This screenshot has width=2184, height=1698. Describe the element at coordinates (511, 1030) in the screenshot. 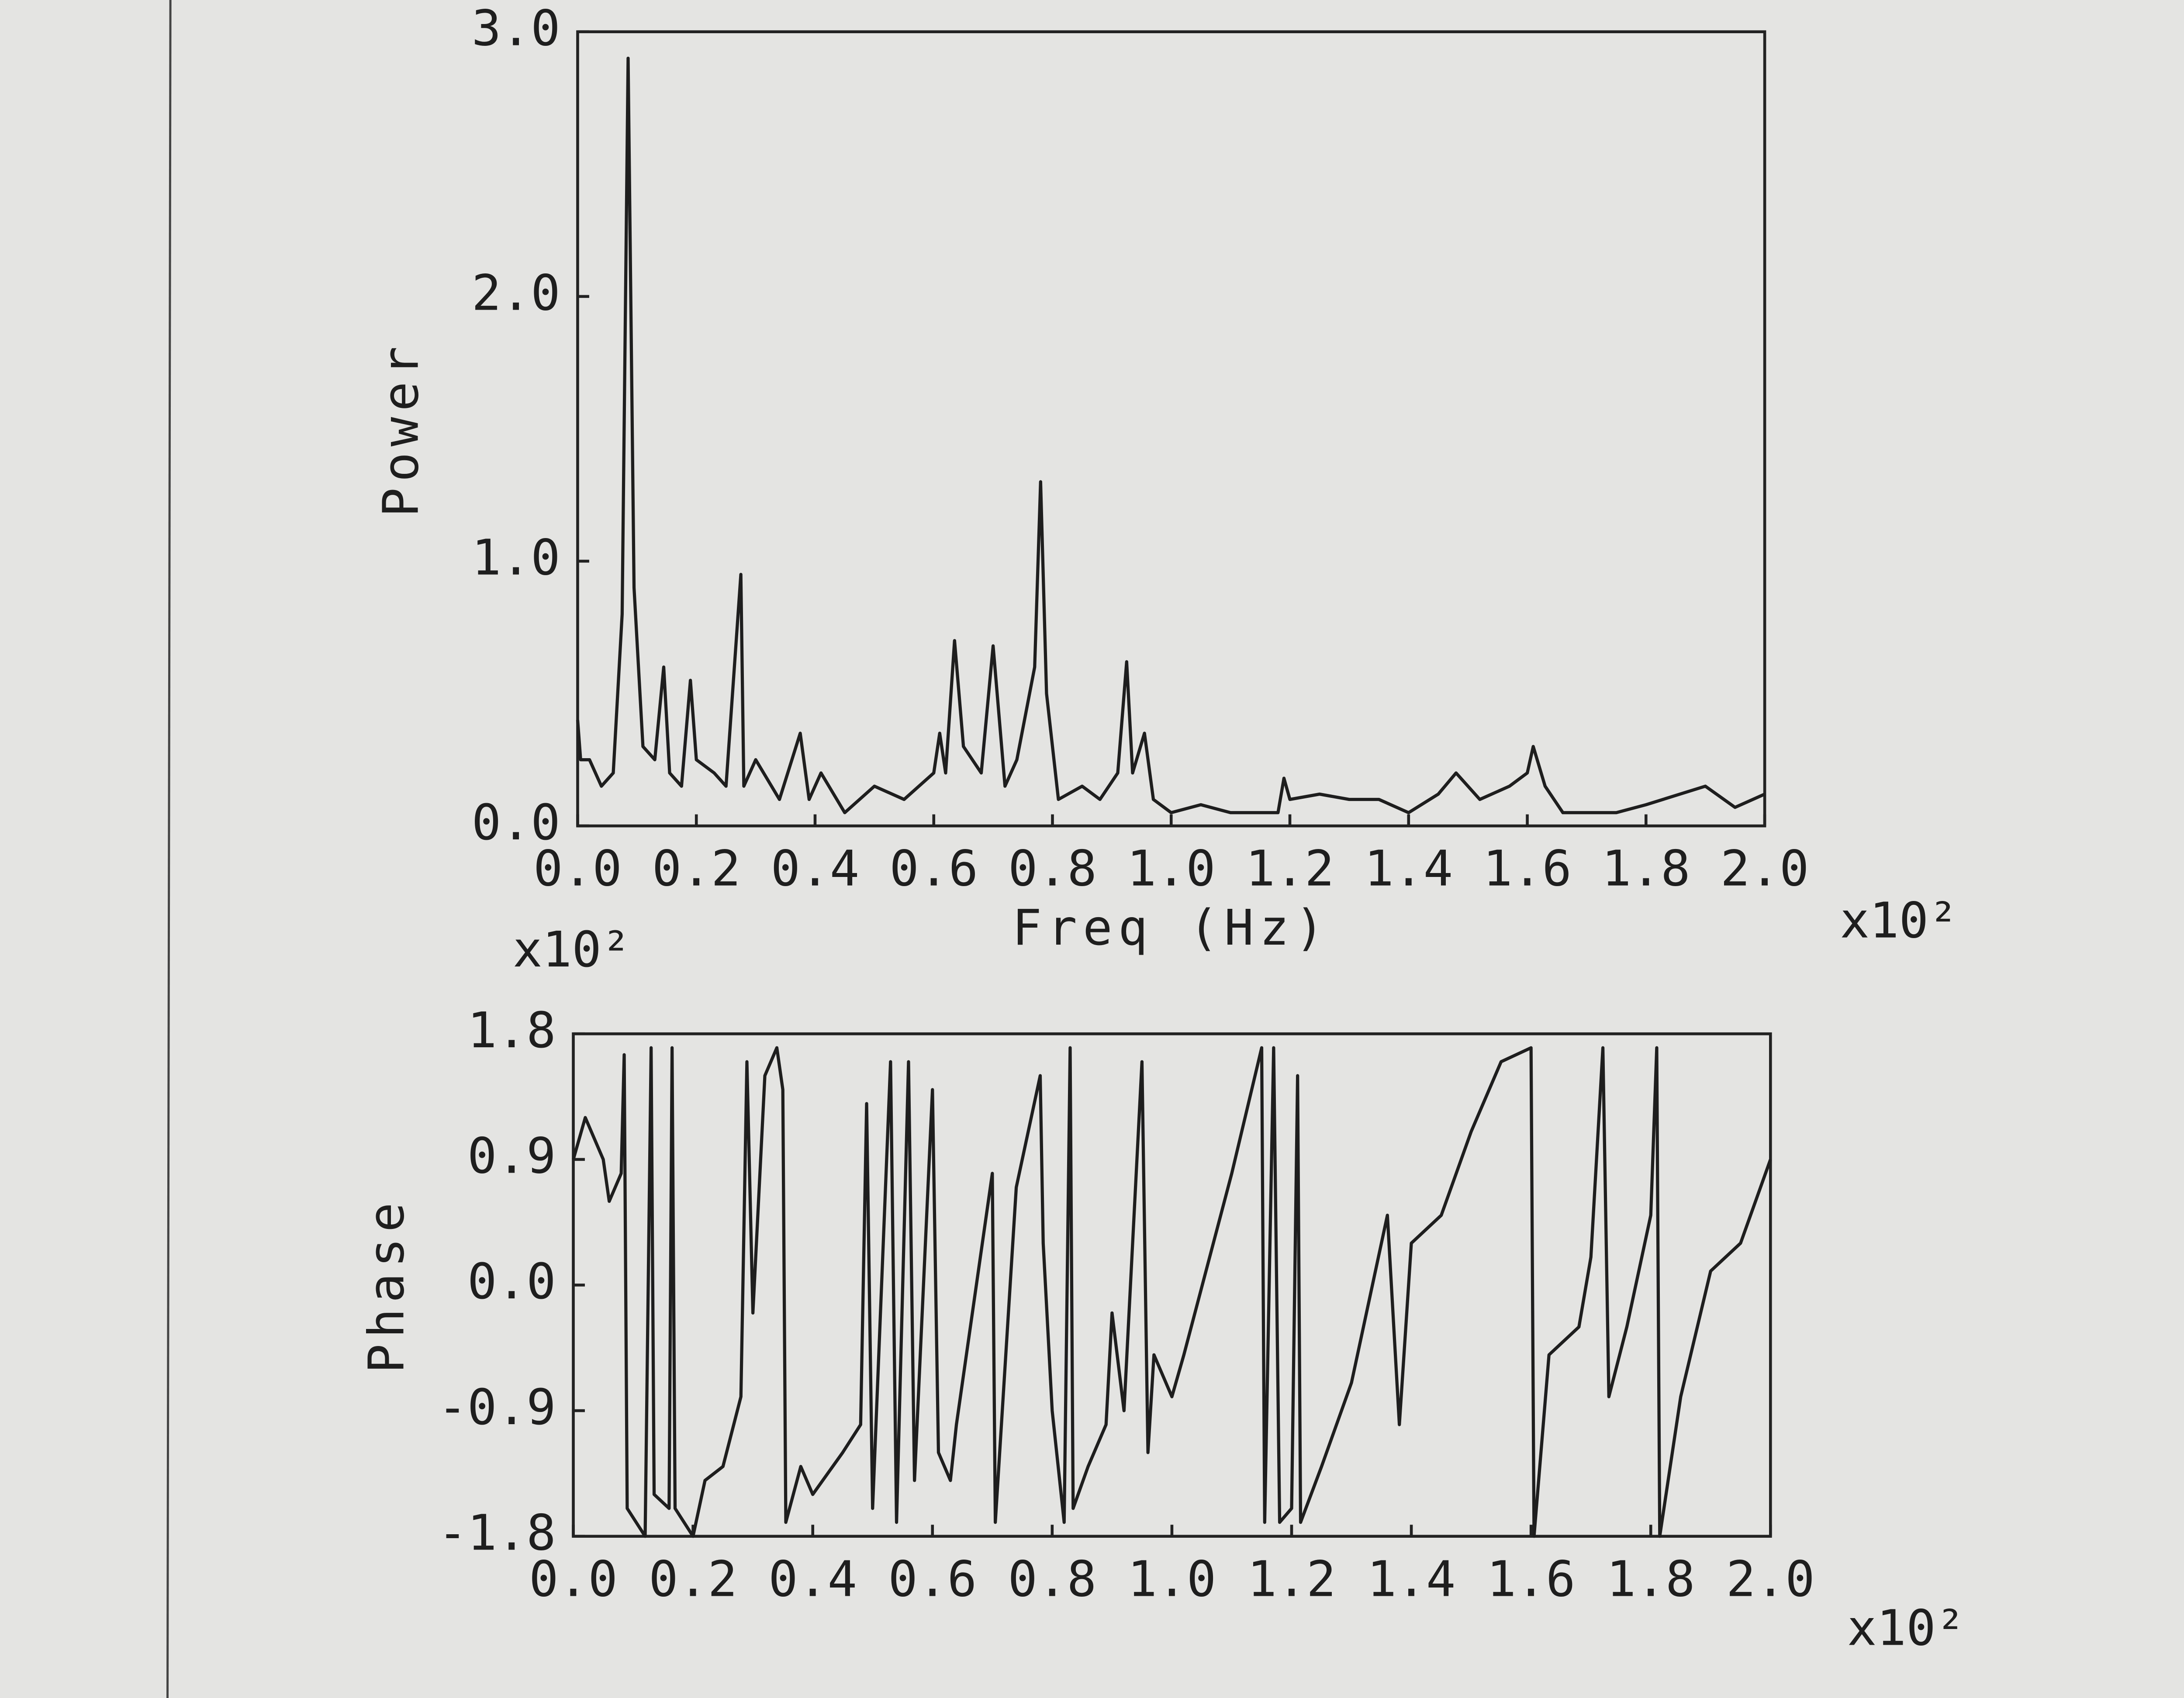

I see `y-tick-label: 1.8` at that location.